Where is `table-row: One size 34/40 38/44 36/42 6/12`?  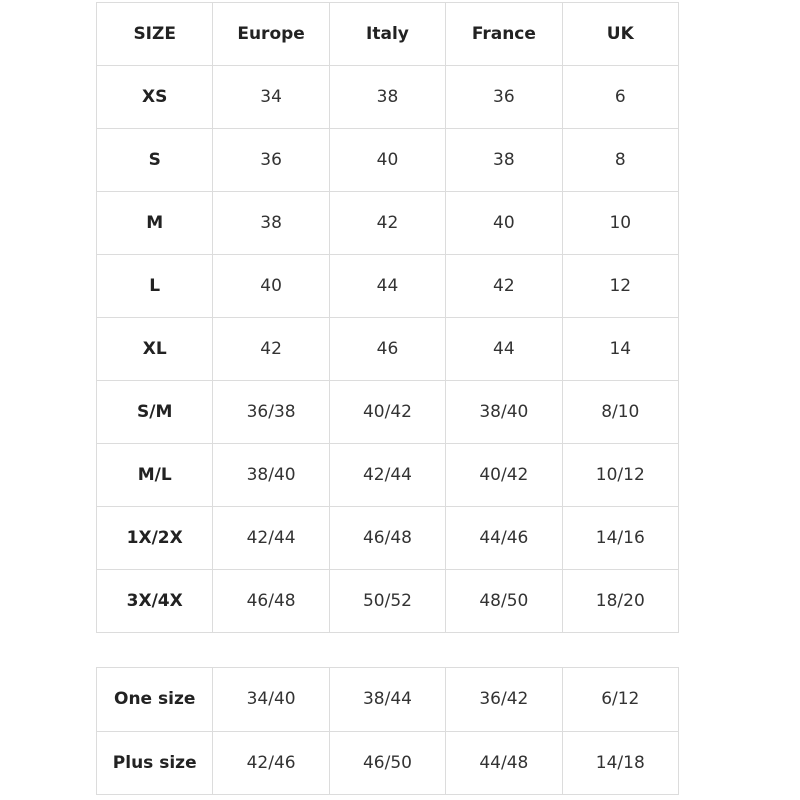
table-row: One size 34/40 38/44 36/42 6/12 is located at coordinates (387, 699).